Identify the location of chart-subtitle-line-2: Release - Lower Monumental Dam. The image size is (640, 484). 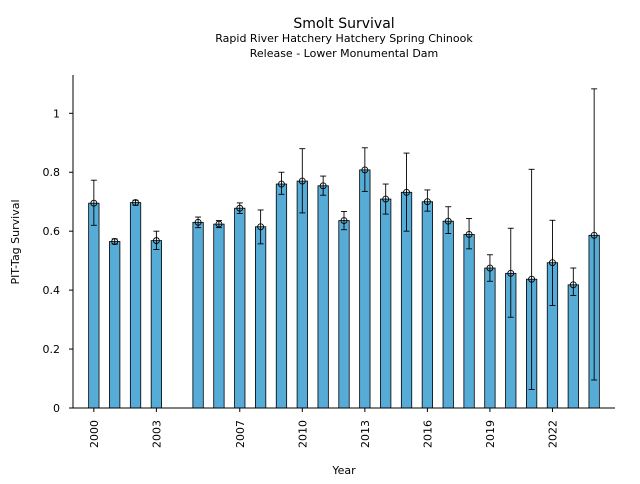
(344, 53).